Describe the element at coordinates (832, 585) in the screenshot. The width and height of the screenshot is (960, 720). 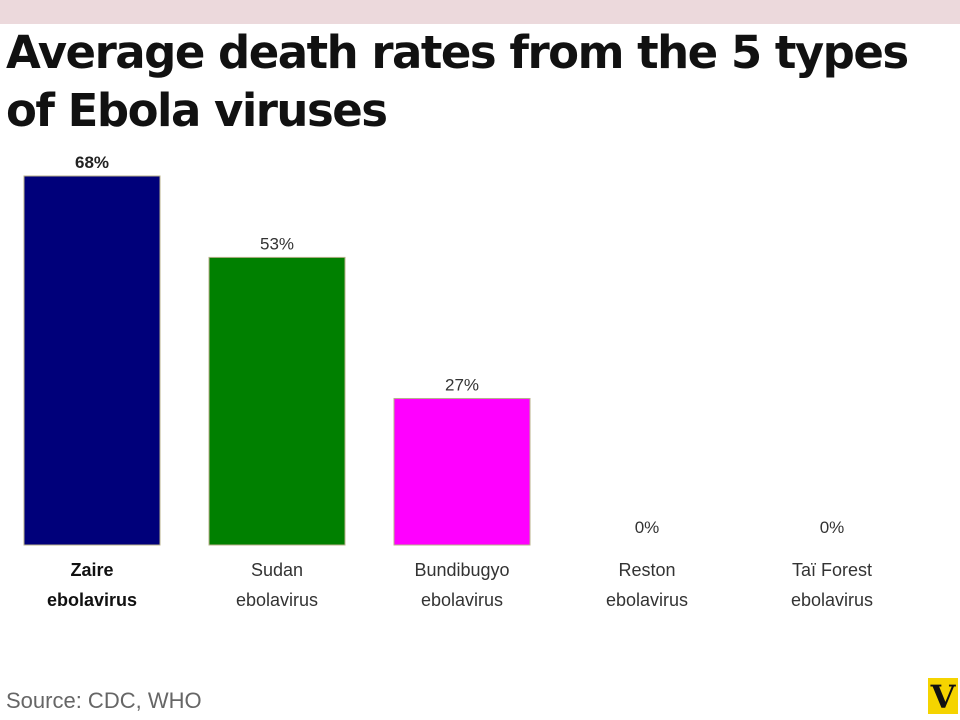
I see `category-label: Taï Forest ebolavirus` at that location.